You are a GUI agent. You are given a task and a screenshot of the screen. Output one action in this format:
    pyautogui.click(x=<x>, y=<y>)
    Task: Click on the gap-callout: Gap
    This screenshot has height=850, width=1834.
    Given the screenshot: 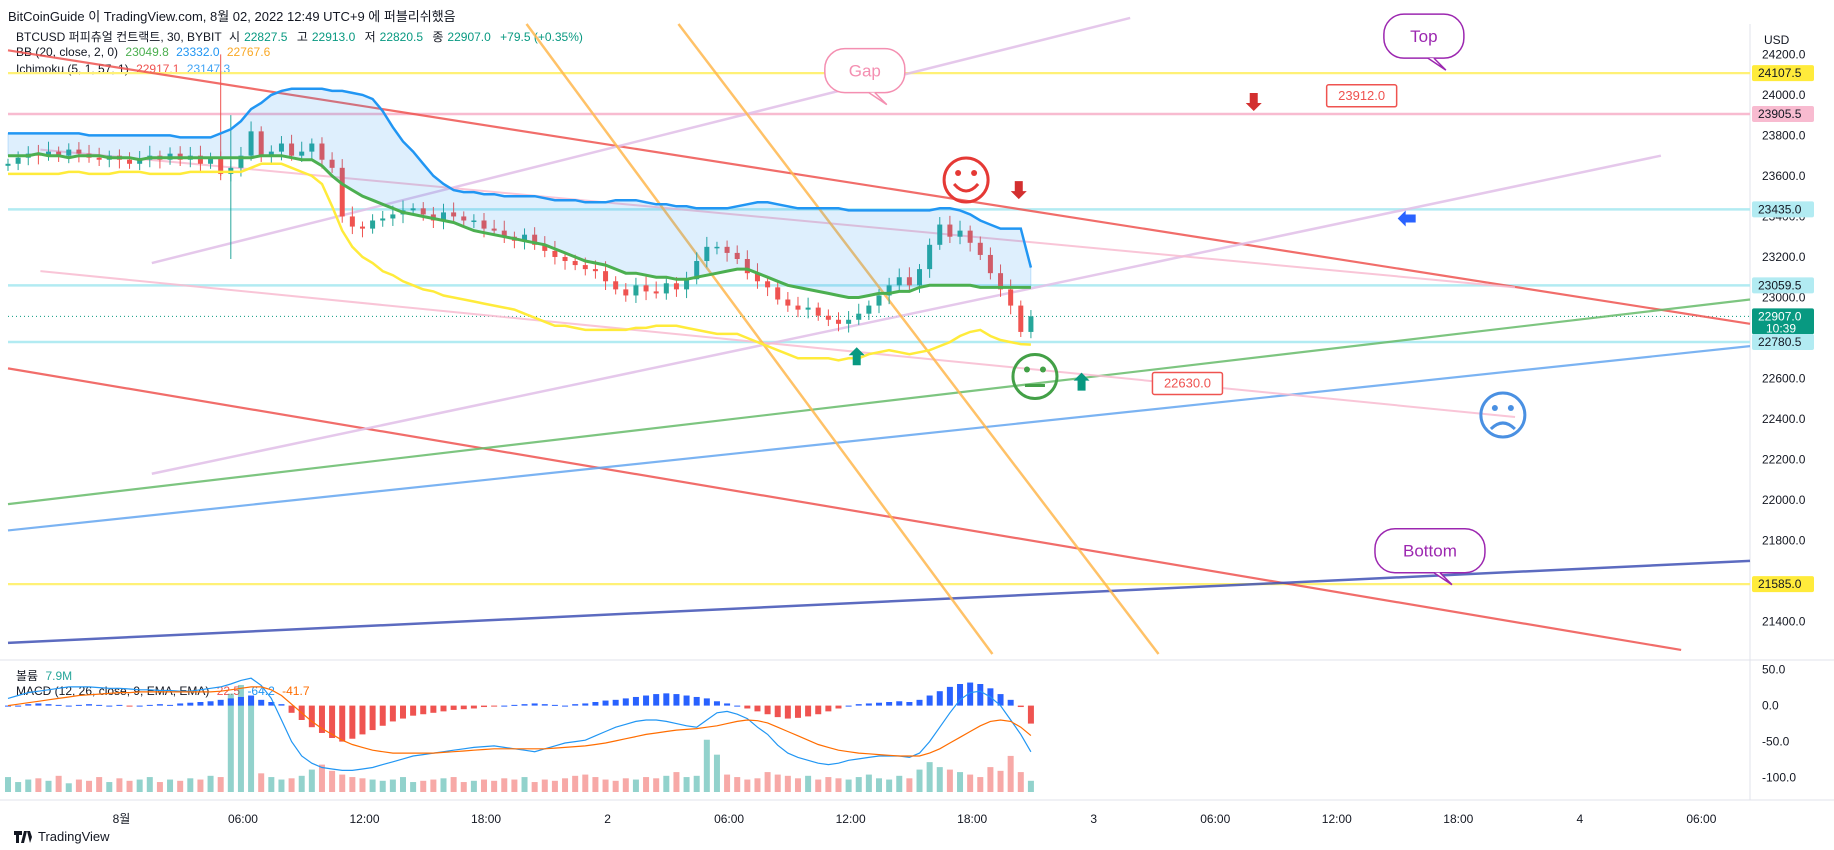 What is the action you would take?
    pyautogui.click(x=865, y=76)
    